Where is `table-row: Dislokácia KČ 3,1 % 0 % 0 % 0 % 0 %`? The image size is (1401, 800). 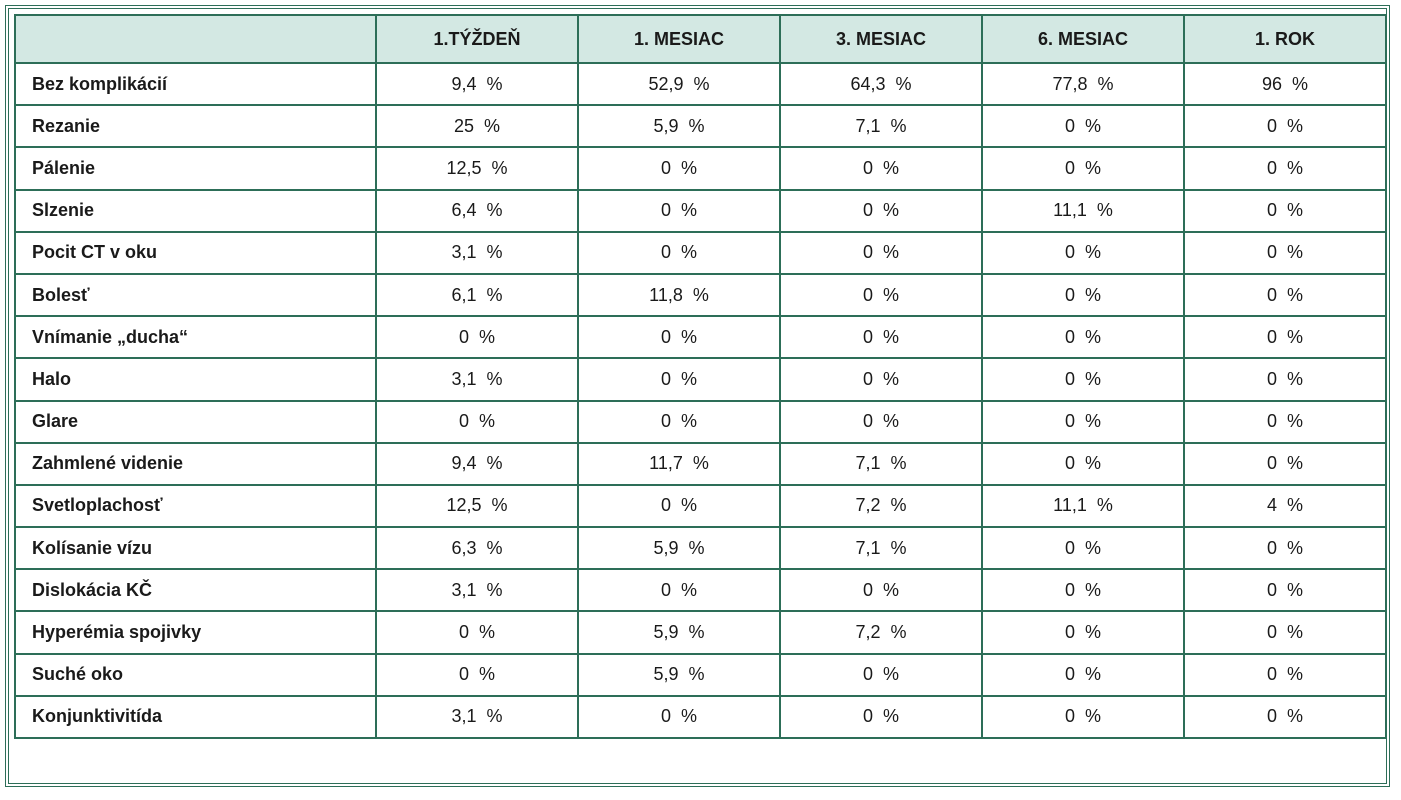
table-row: Dislokácia KČ 3,1 % 0 % 0 % 0 % 0 % is located at coordinates (700, 590).